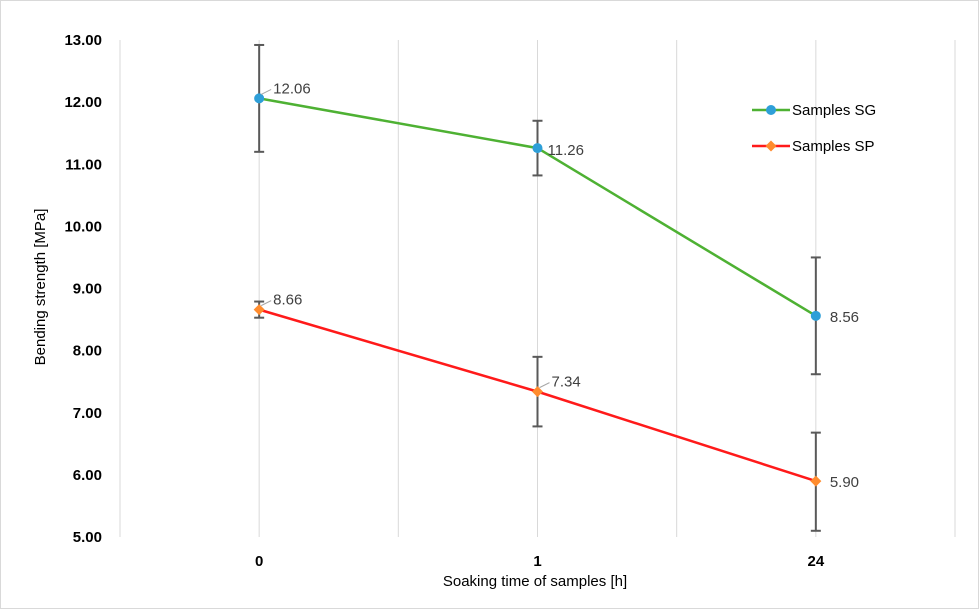 This screenshot has width=979, height=609. Describe the element at coordinates (844, 482) in the screenshot. I see `data-label: 5.90` at that location.